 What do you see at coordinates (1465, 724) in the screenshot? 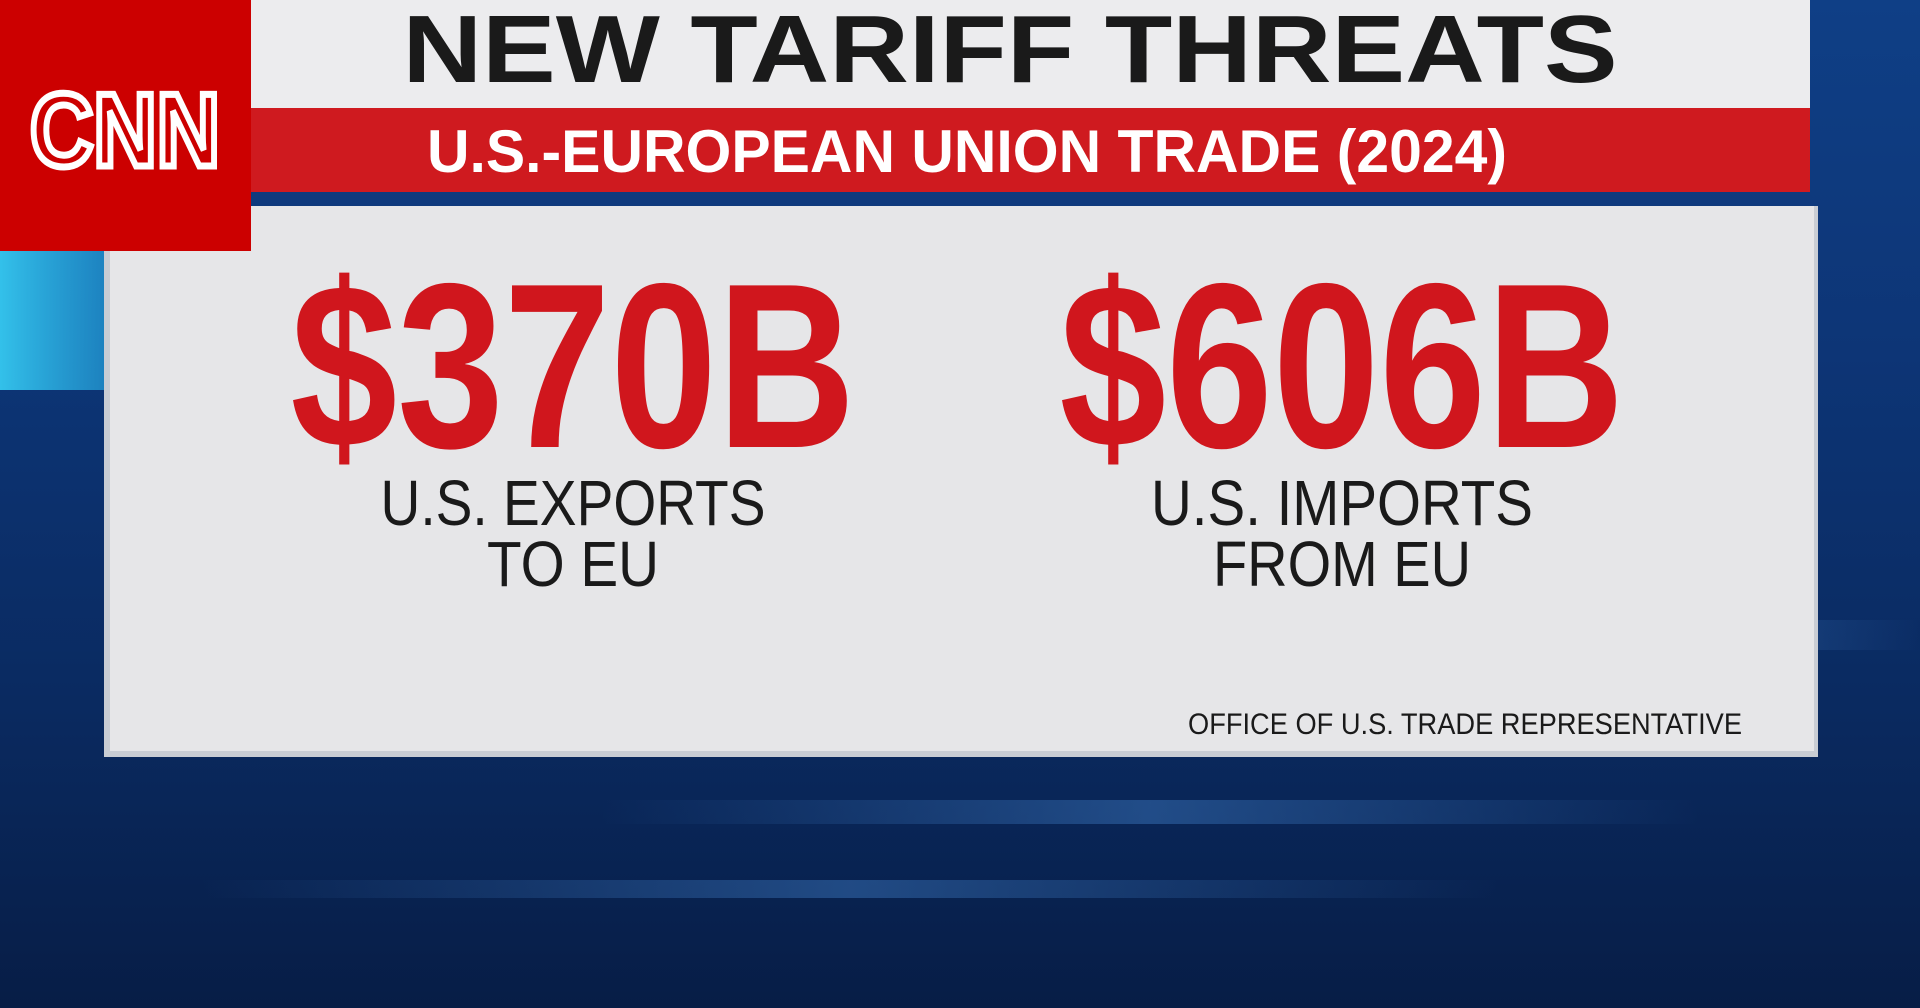
I see `source: OFFICE OF U.S. TRADE REPRESENTATIVE` at bounding box center [1465, 724].